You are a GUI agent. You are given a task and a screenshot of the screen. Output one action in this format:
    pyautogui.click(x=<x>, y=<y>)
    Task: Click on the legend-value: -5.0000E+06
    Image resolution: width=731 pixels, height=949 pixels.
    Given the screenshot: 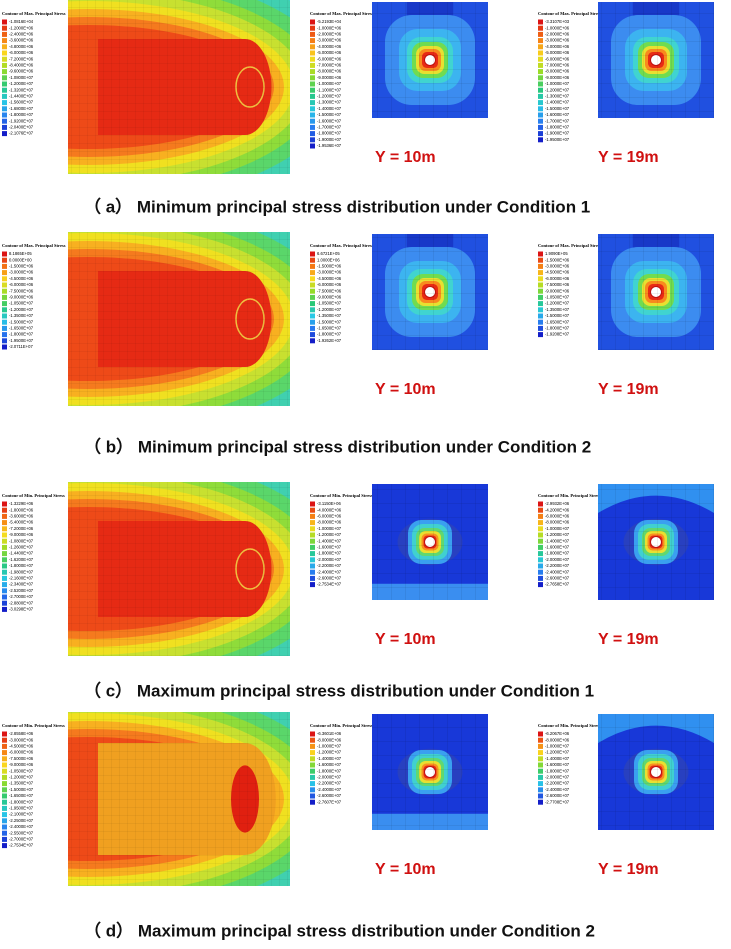 What is the action you would take?
    pyautogui.click(x=557, y=52)
    